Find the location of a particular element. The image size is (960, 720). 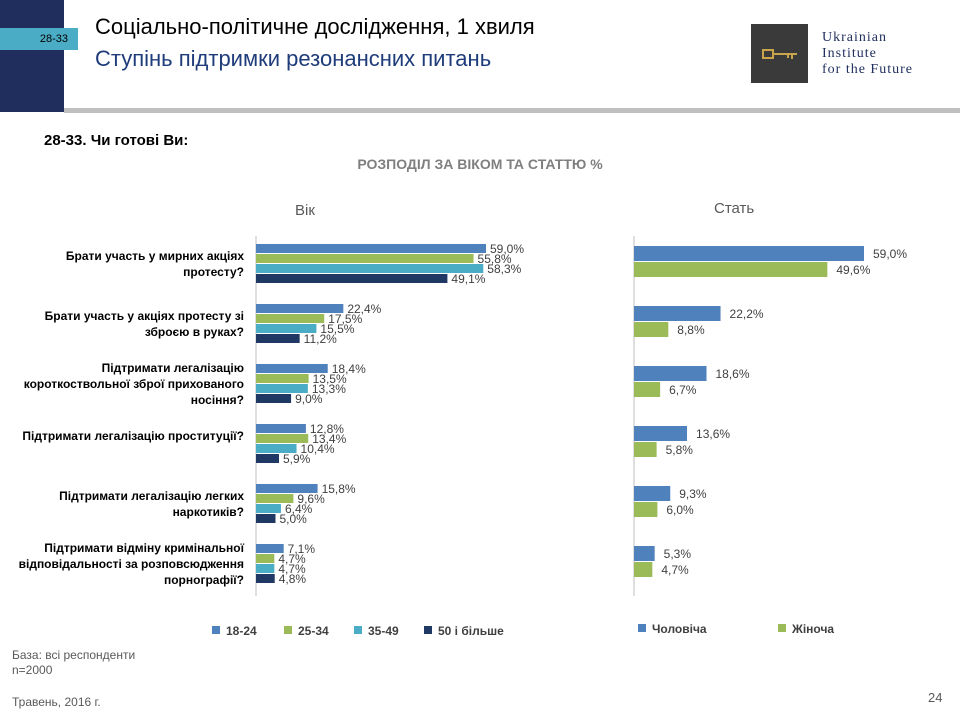

age-bar-50-і-більше-6 is located at coordinates (265, 578).